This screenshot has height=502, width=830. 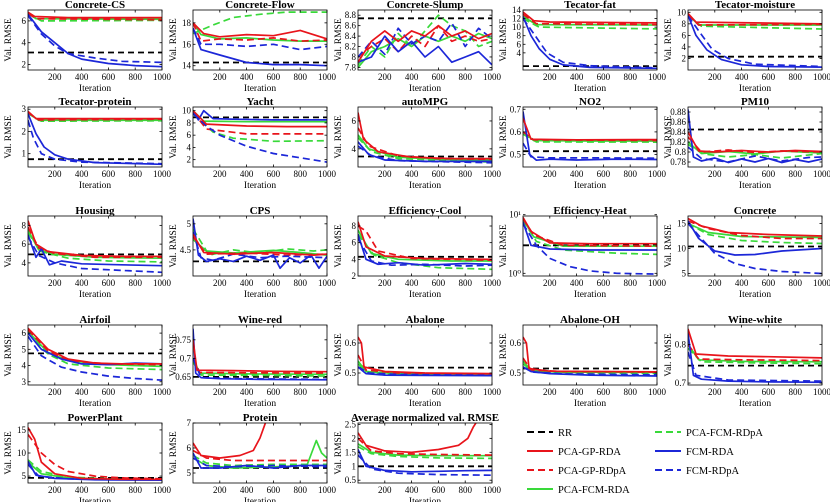 What do you see at coordinates (678, 122) in the screenshot?
I see `y-tick-label: 0.86` at bounding box center [678, 122].